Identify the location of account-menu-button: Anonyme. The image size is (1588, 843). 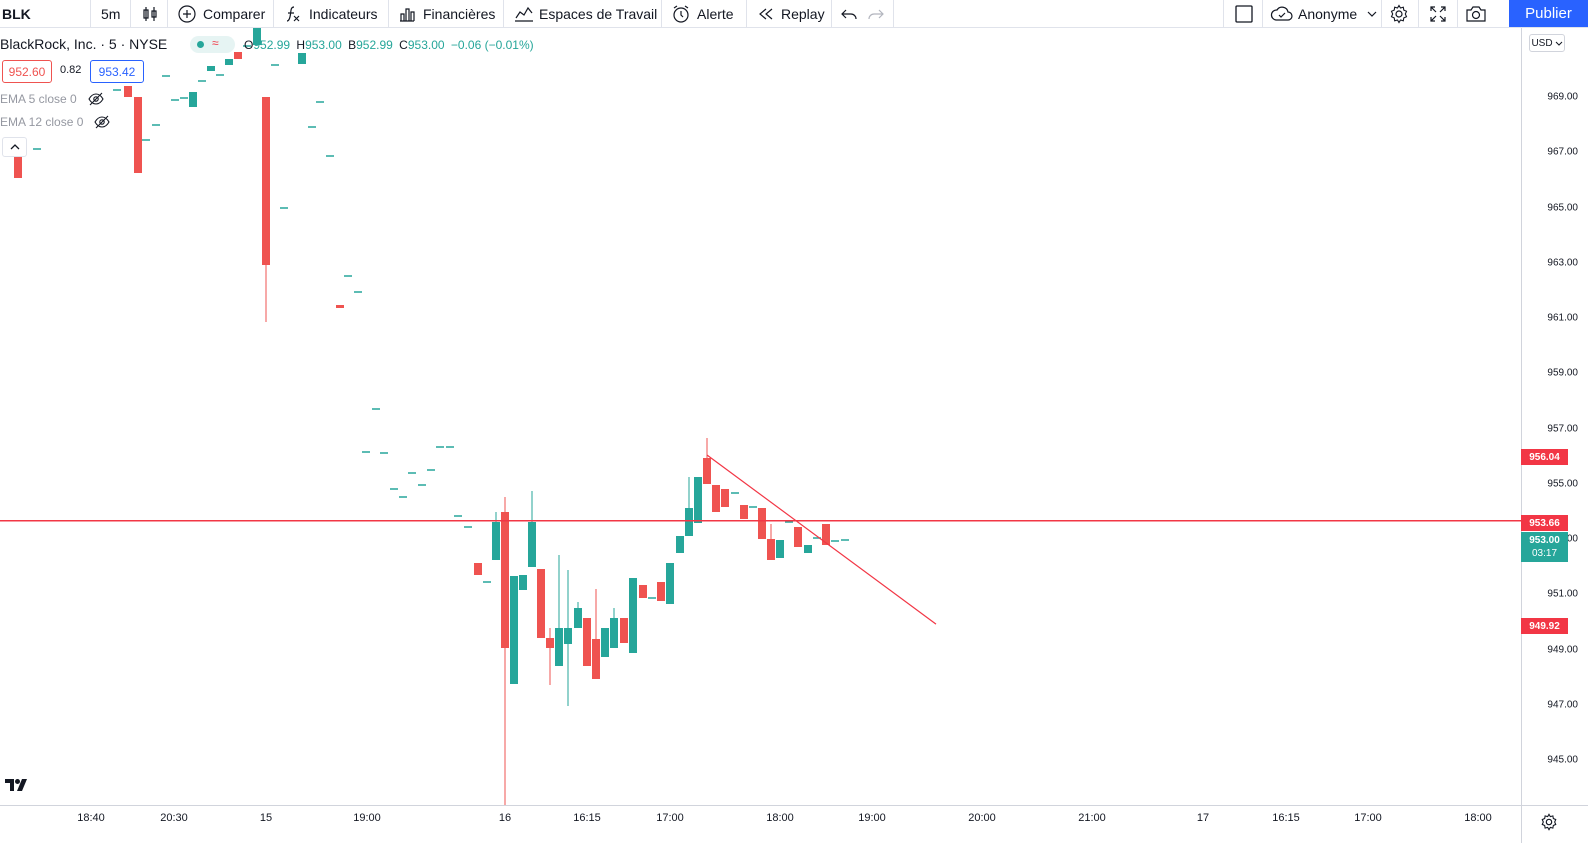
(1324, 13).